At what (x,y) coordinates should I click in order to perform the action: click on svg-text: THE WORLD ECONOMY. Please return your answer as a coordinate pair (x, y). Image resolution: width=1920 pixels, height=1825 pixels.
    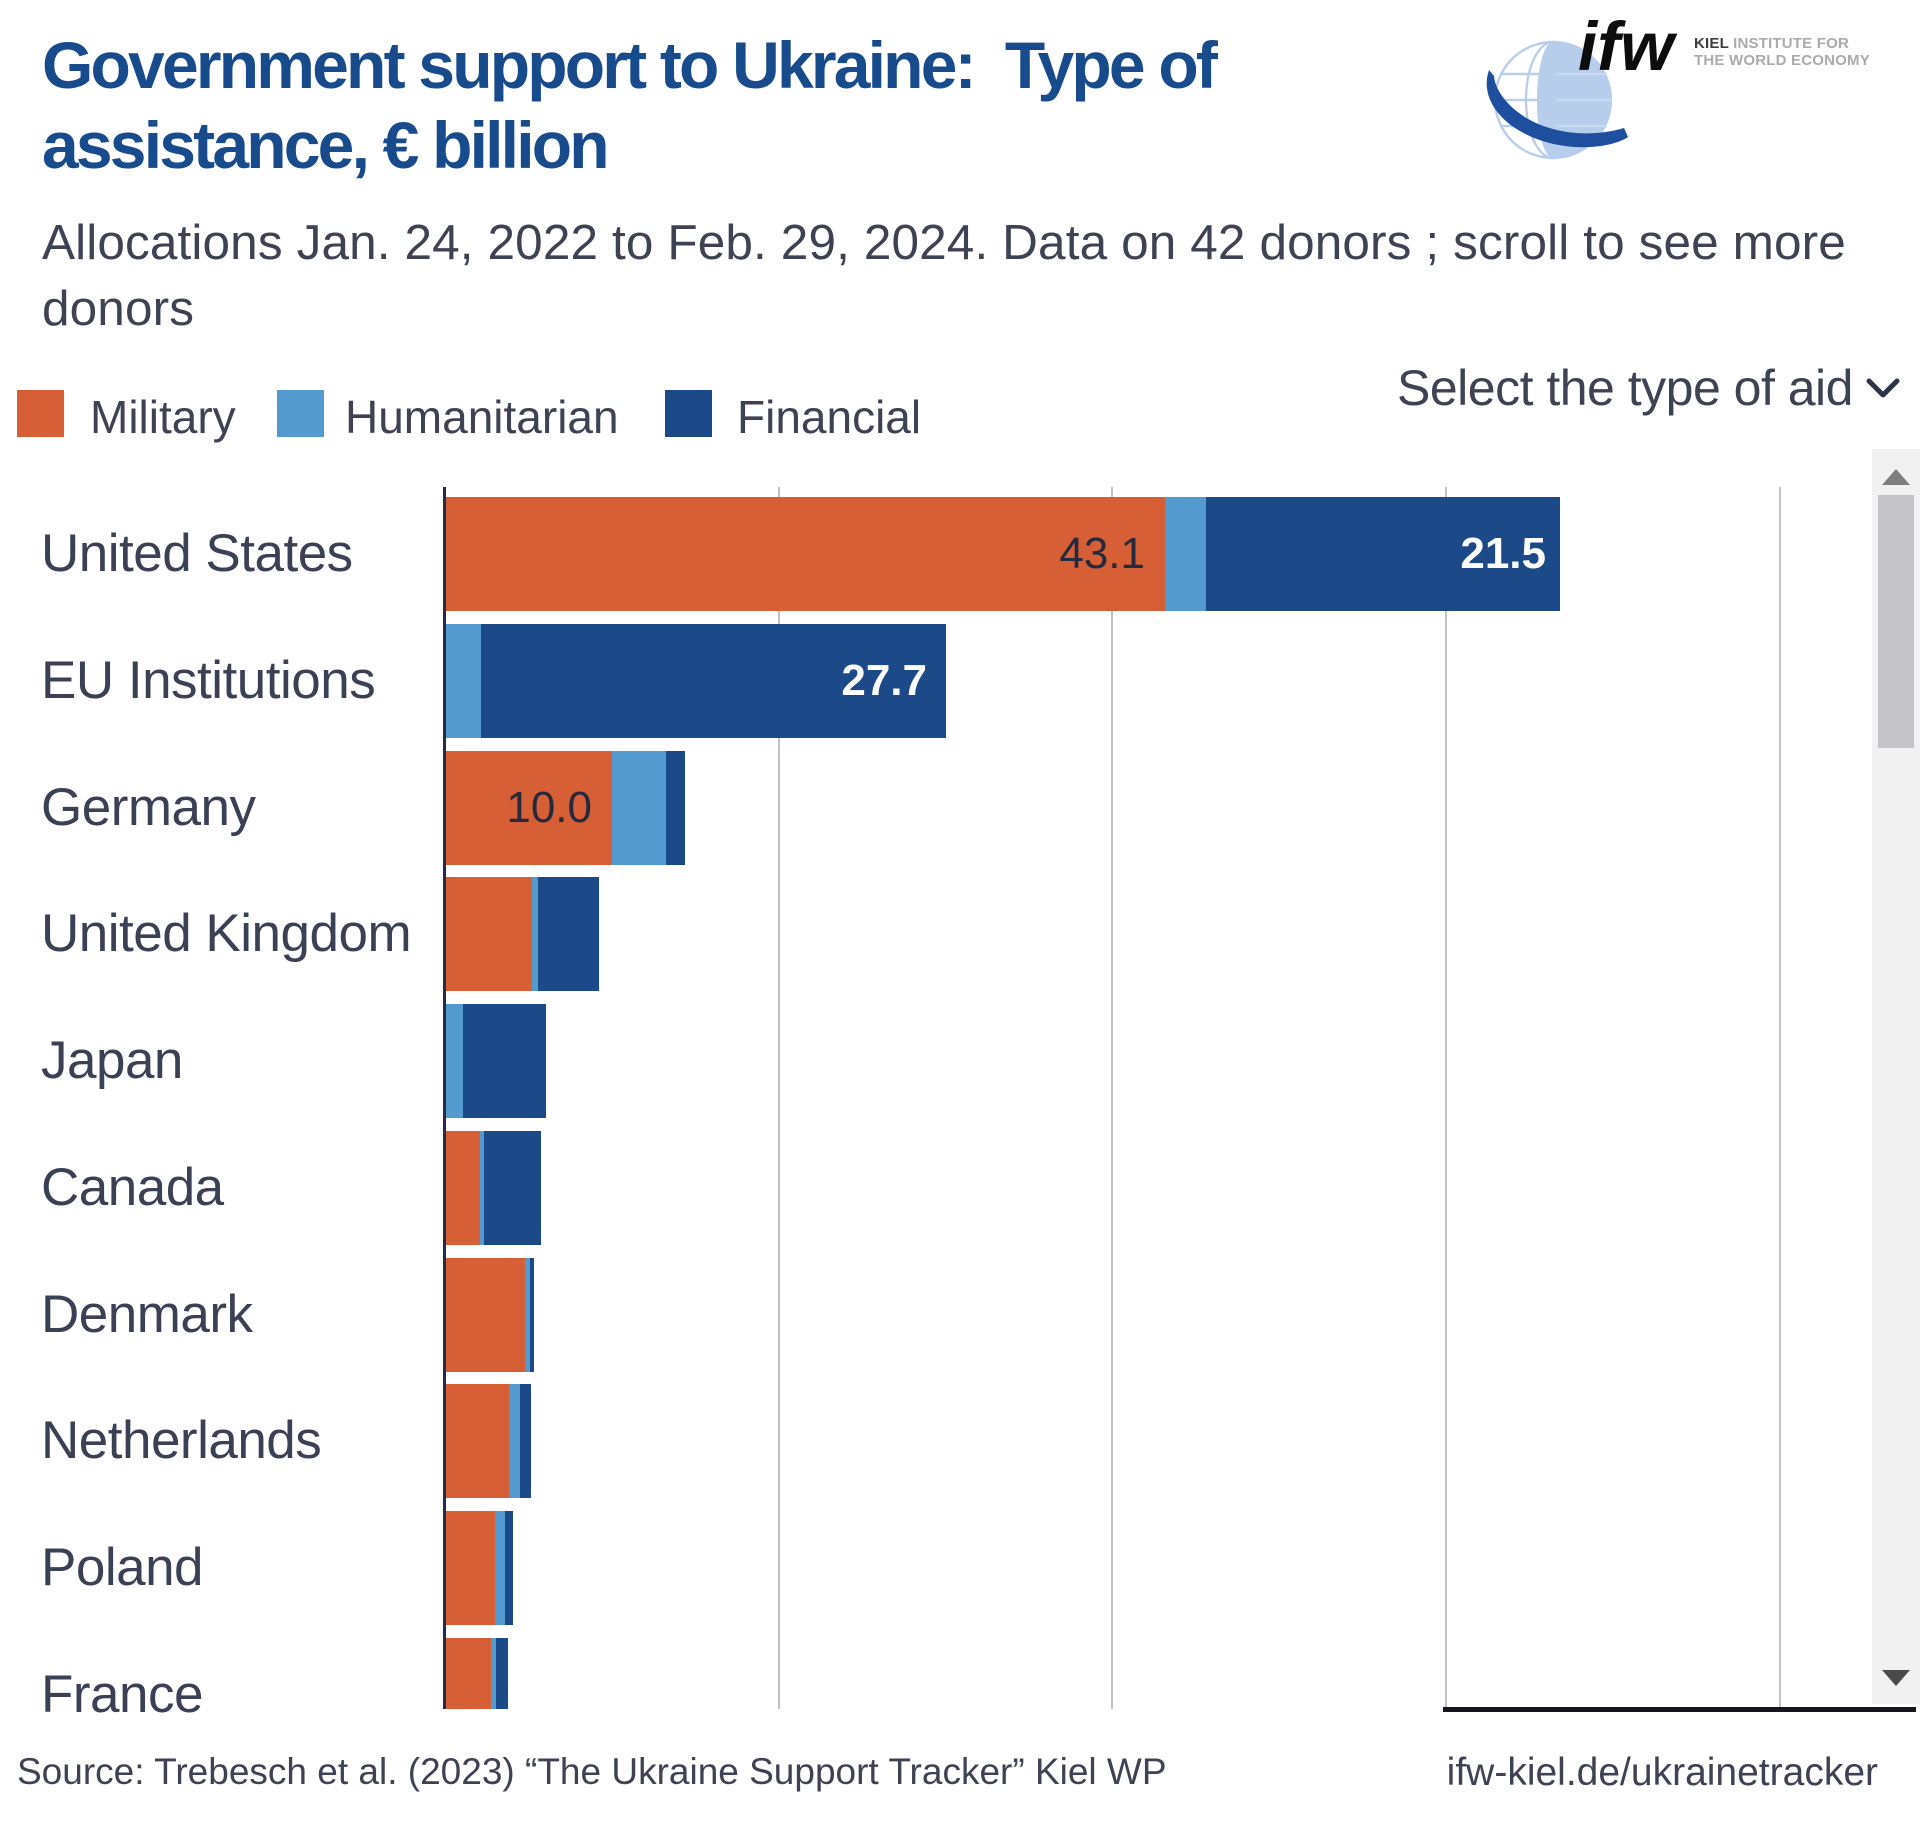
    Looking at the image, I should click on (1782, 60).